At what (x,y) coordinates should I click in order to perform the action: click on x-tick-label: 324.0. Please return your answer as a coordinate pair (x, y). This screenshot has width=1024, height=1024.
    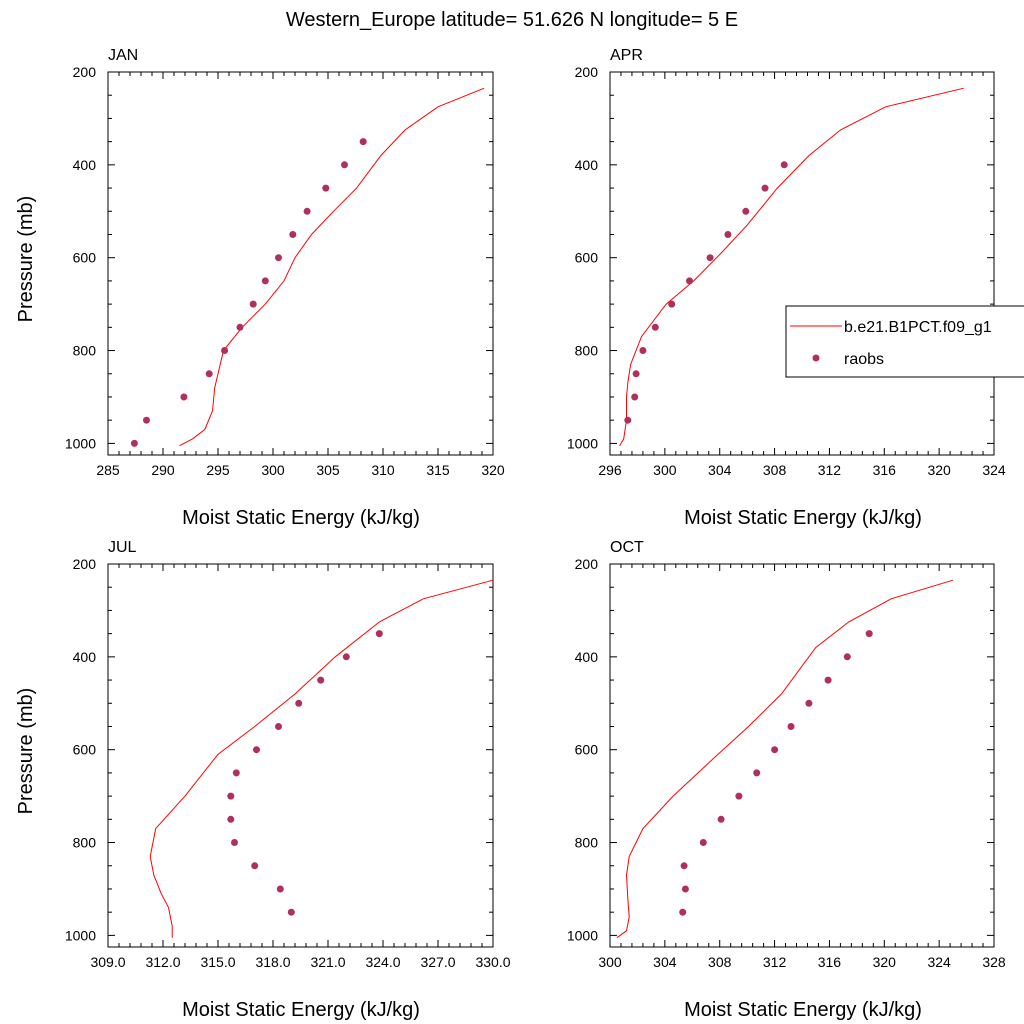
    Looking at the image, I should click on (382, 962).